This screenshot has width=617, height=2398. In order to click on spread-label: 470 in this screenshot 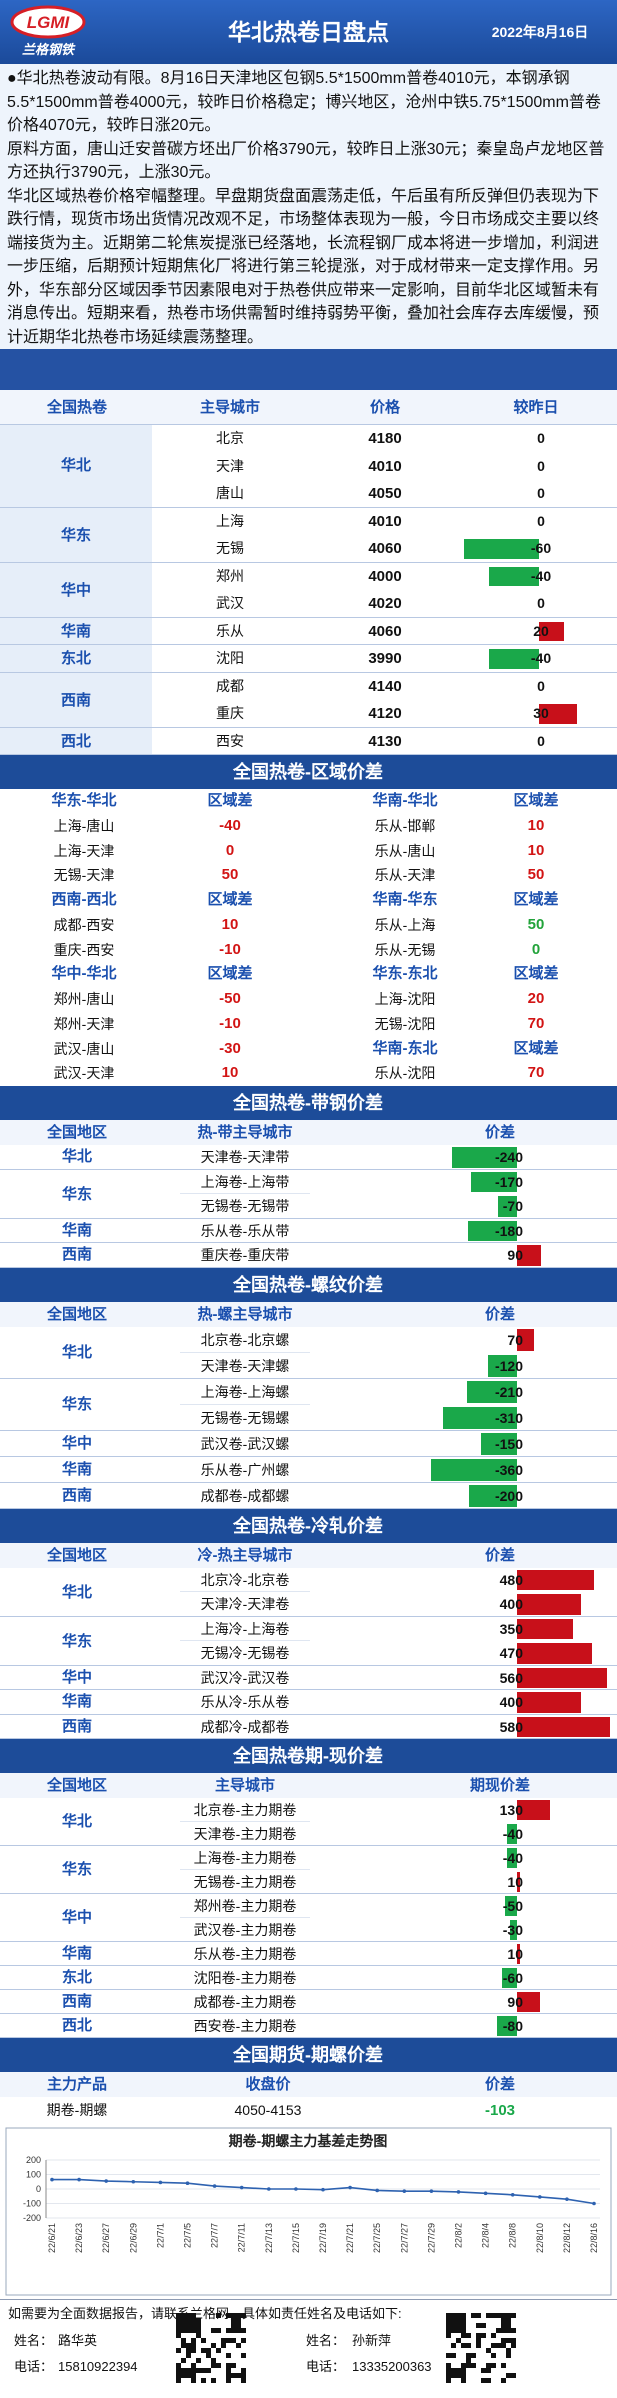, I will do `click(511, 1653)`.